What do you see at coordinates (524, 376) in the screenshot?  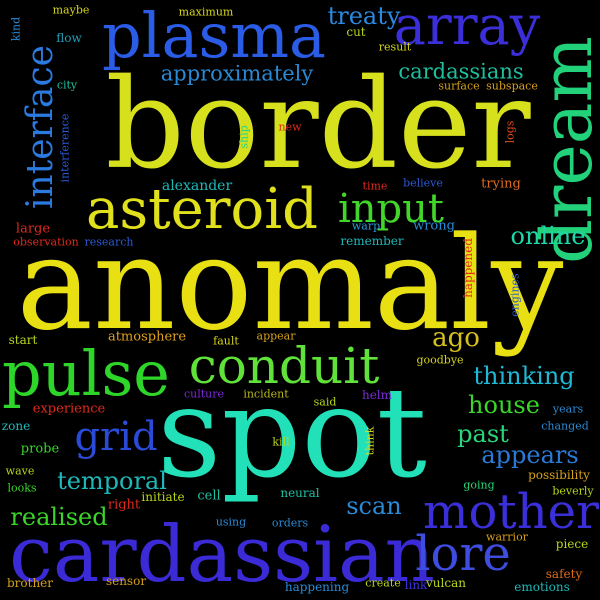 I see `word-thinking: thinking` at bounding box center [524, 376].